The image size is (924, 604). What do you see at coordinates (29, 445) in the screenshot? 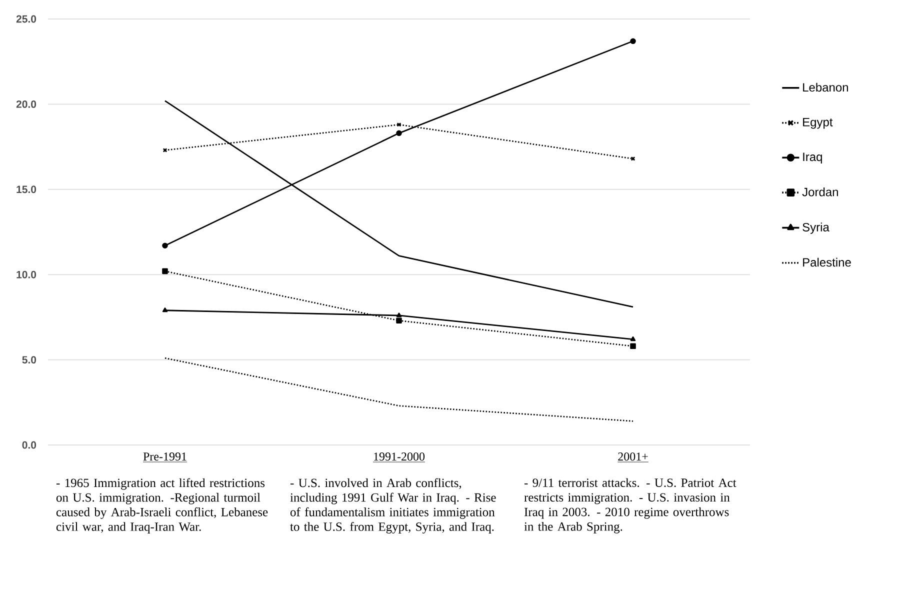
I see `y-tick-label: 0.0` at bounding box center [29, 445].